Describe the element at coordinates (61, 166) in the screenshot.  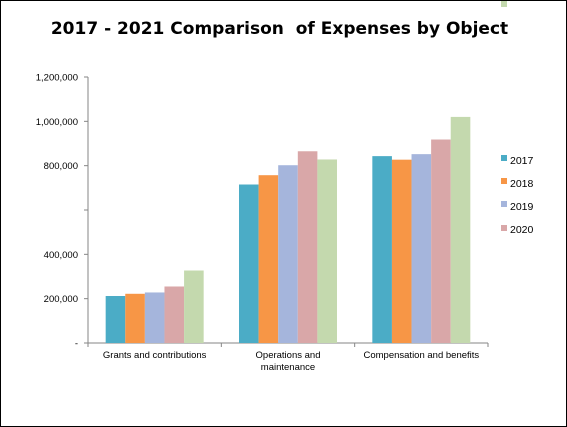
I see `y-tick-label: 800,000` at that location.